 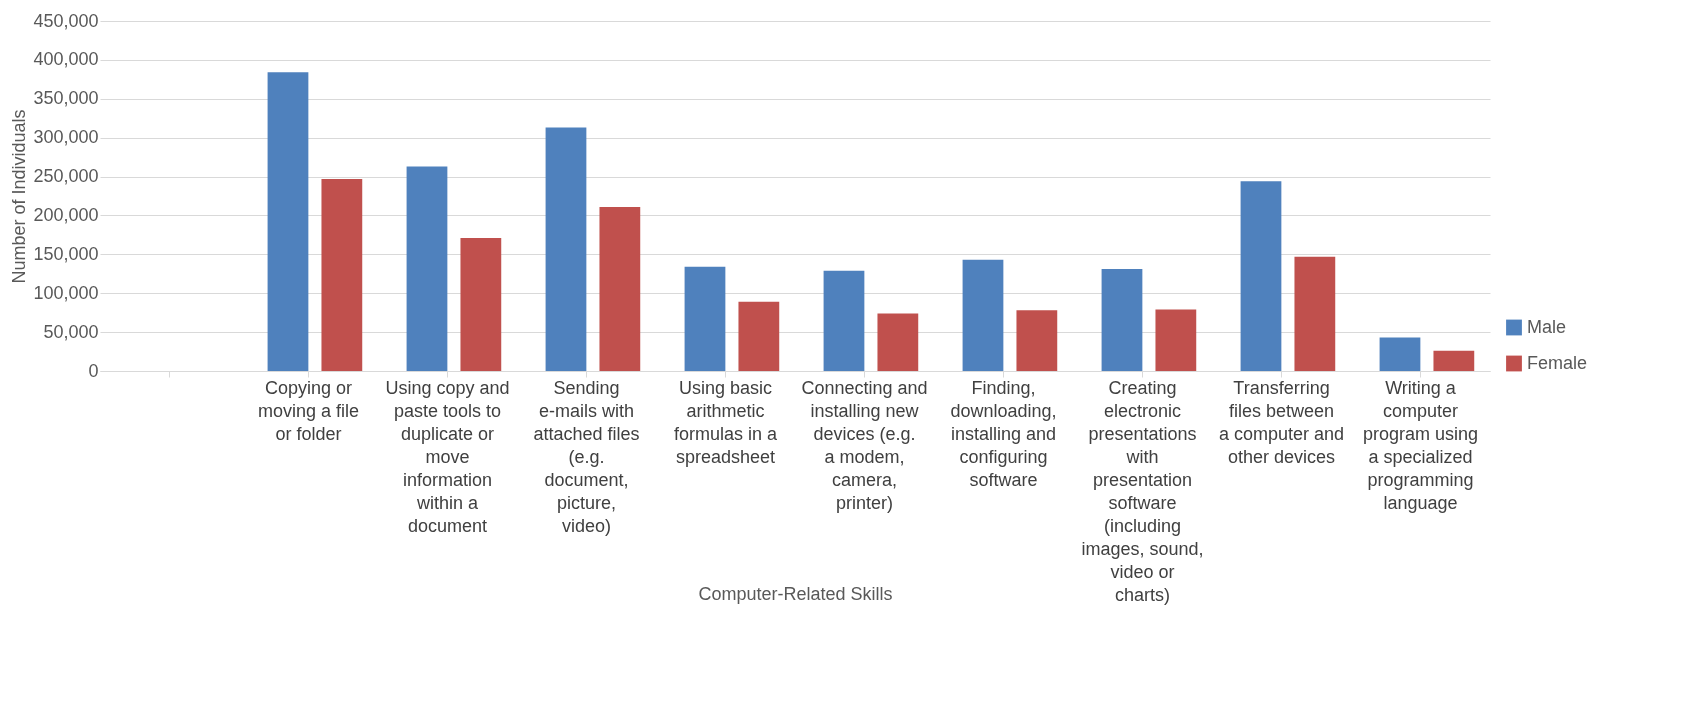 What do you see at coordinates (586, 456) in the screenshot?
I see `x-tick-label: Sending e-mails with attached files (e.g. document, picture, video)` at bounding box center [586, 456].